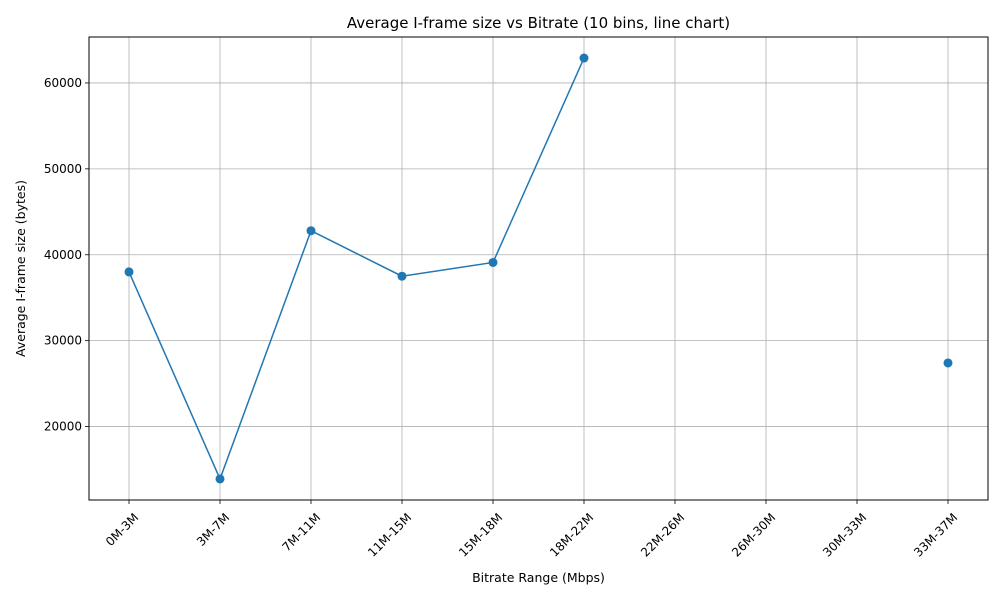 The image size is (1000, 600). What do you see at coordinates (20, 268) in the screenshot?
I see `y-axis-label: Average I-frame size (bytes)` at bounding box center [20, 268].